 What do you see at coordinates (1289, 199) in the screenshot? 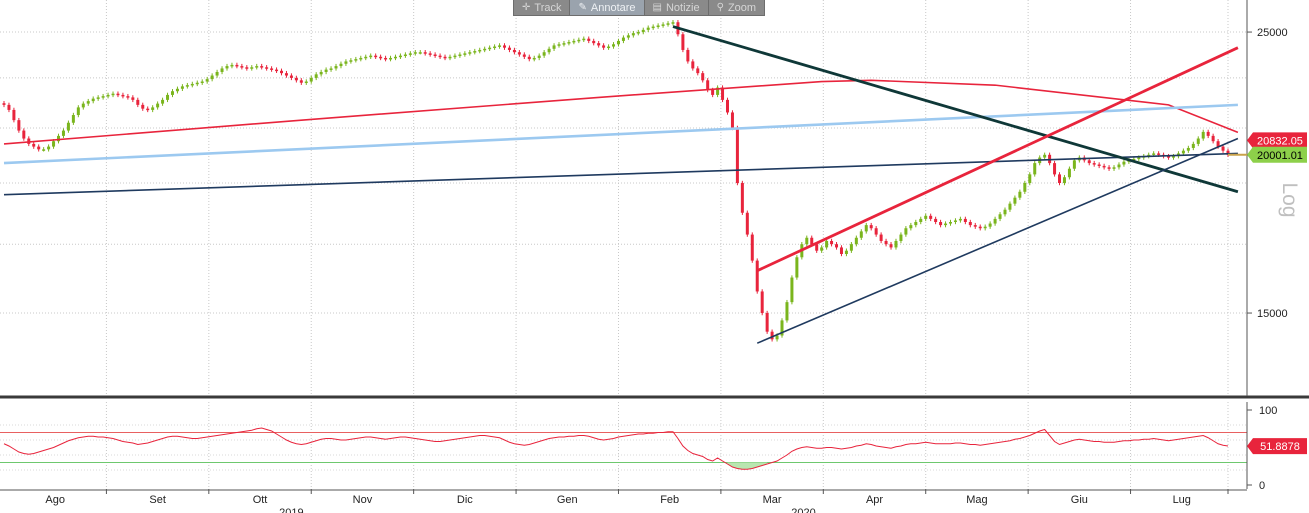
I see `scale-type-label: Log` at bounding box center [1289, 199].